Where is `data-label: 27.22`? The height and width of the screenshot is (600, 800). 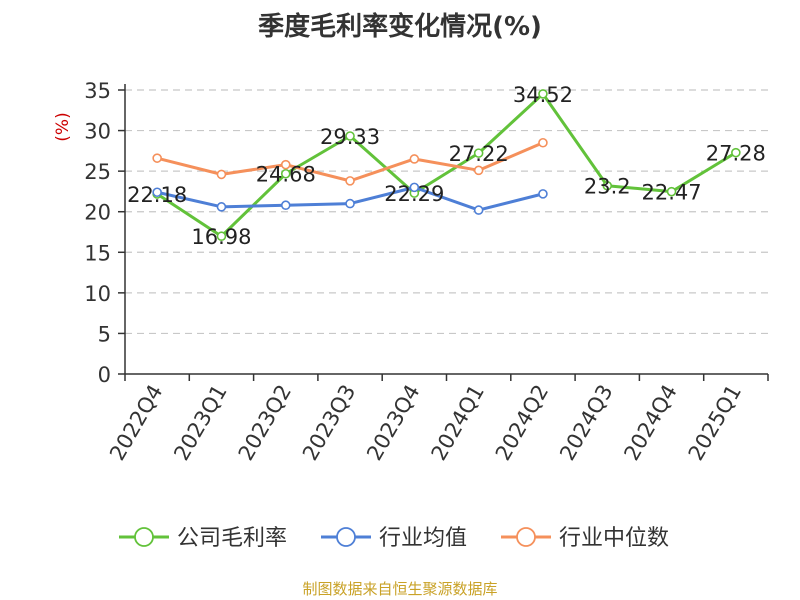
data-label: 27.22 is located at coordinates (479, 154).